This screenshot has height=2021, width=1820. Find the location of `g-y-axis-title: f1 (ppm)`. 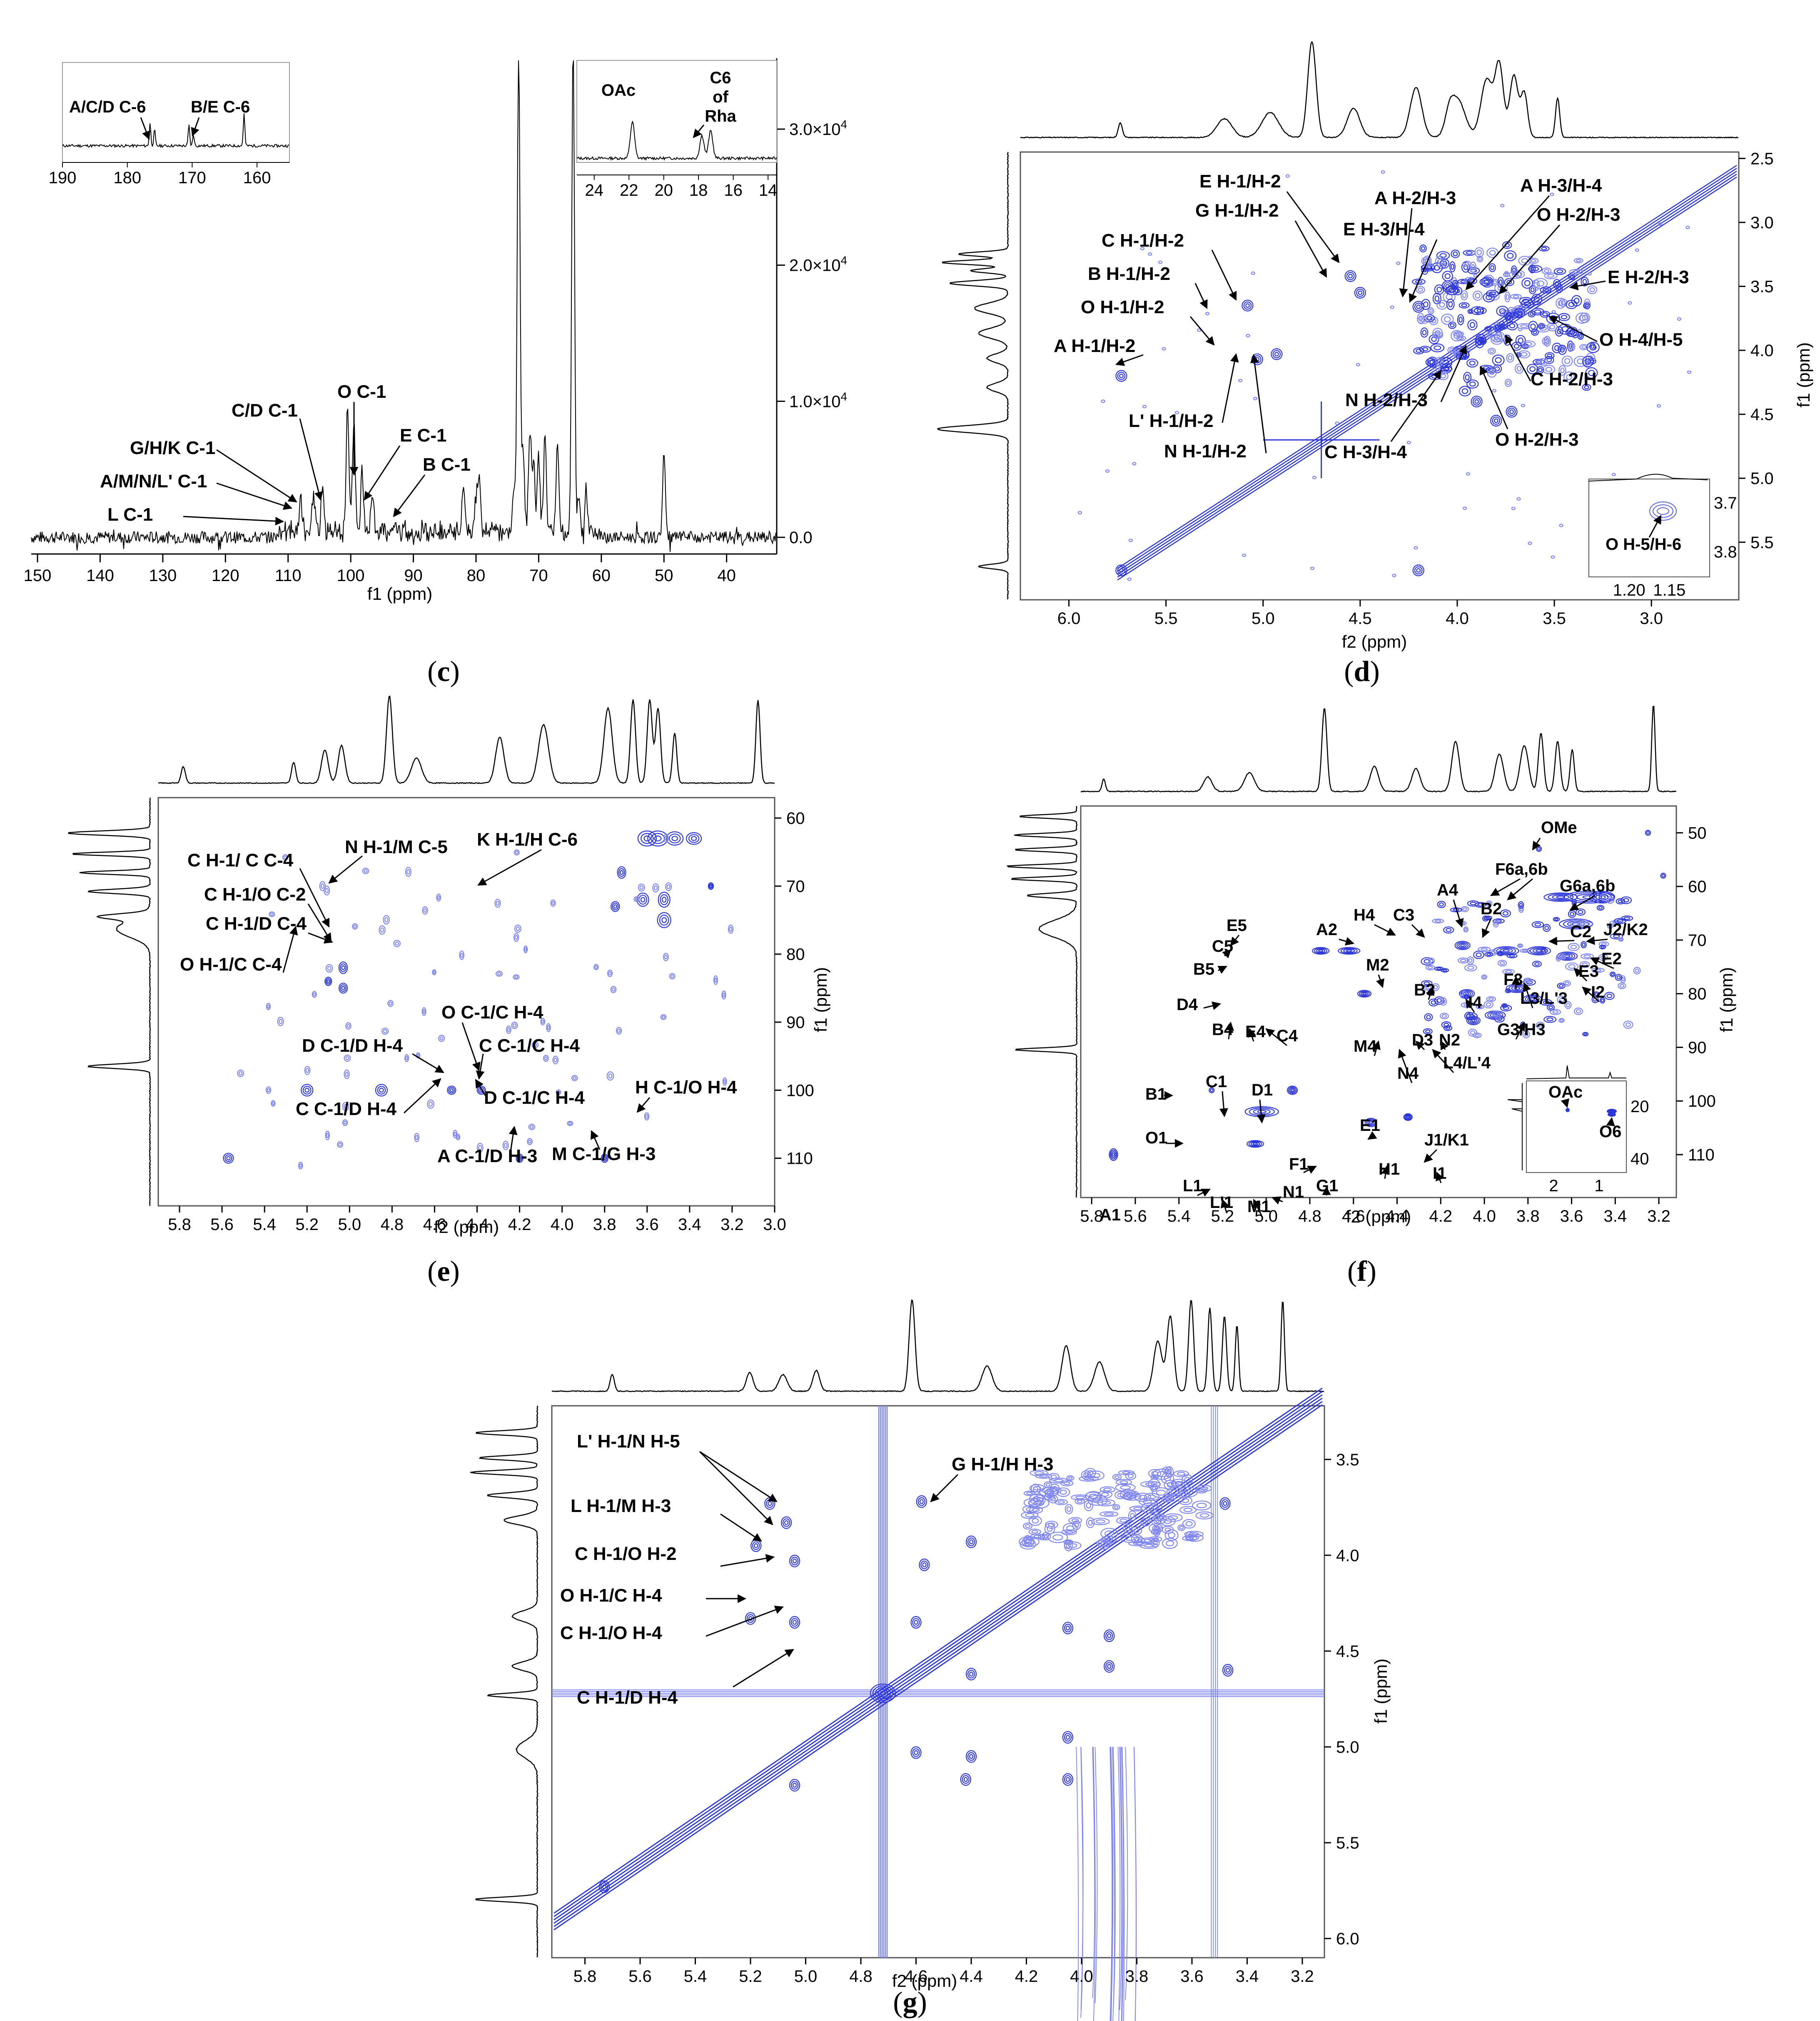

g-y-axis-title: f1 (ppm) is located at coordinates (1381, 1691).